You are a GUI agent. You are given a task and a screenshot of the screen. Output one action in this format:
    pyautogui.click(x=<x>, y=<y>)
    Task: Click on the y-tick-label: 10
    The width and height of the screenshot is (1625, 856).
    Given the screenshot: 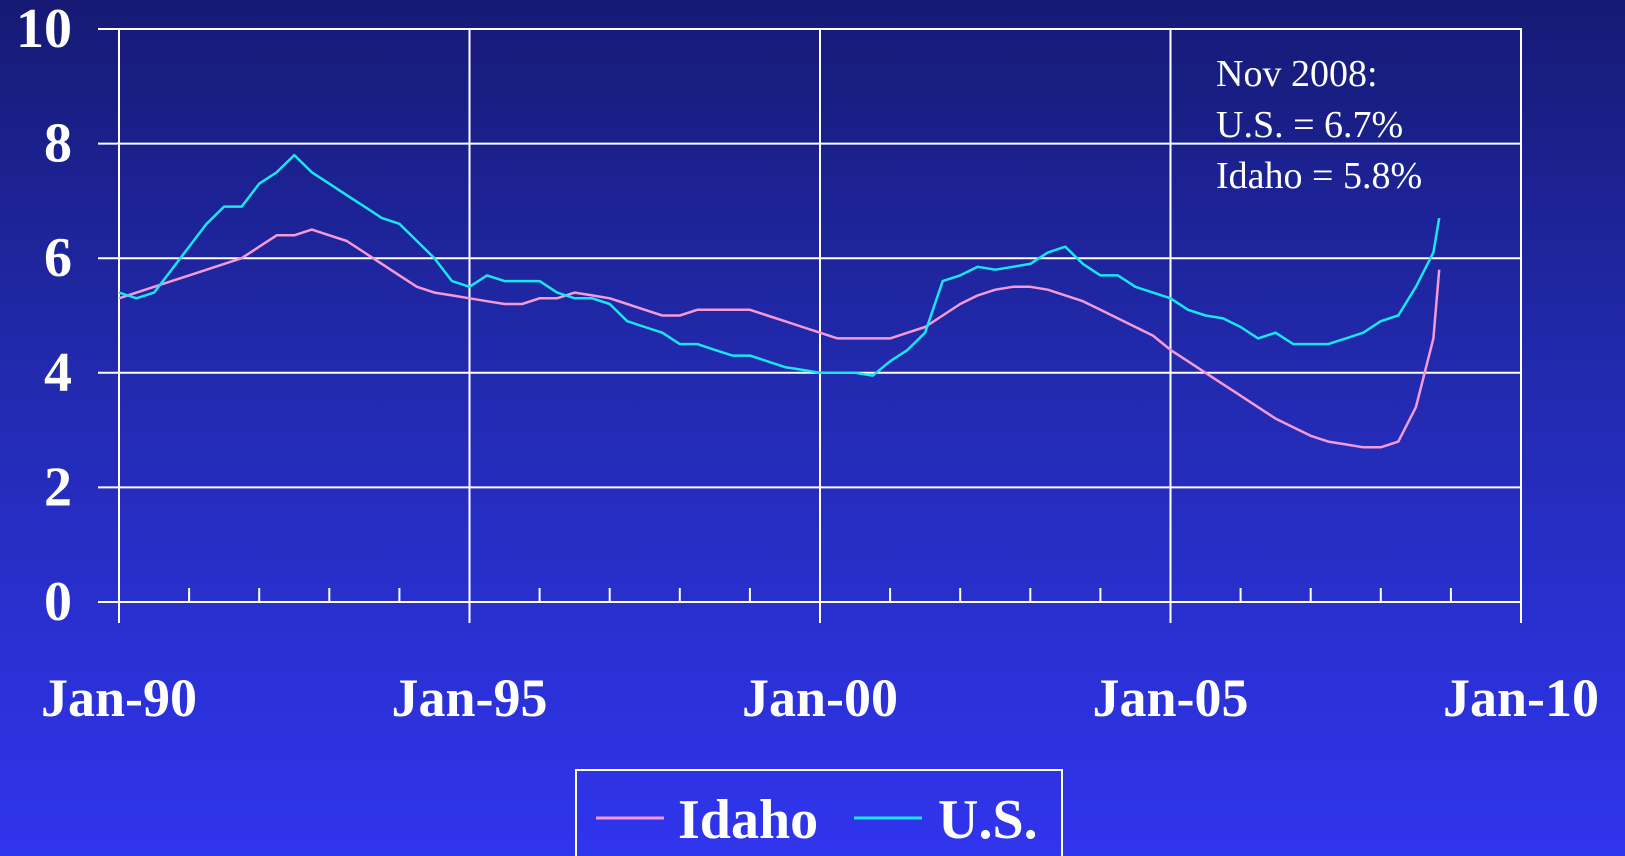 What is the action you would take?
    pyautogui.click(x=44, y=30)
    